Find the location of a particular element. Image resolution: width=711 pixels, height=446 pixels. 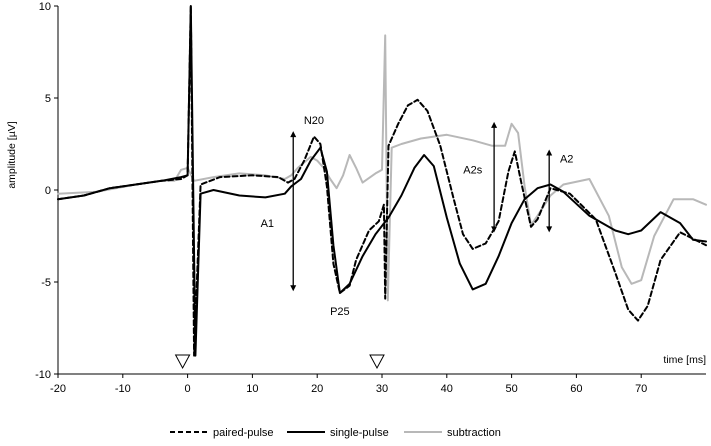

y-tick-label: -5 is located at coordinates (46, 283).